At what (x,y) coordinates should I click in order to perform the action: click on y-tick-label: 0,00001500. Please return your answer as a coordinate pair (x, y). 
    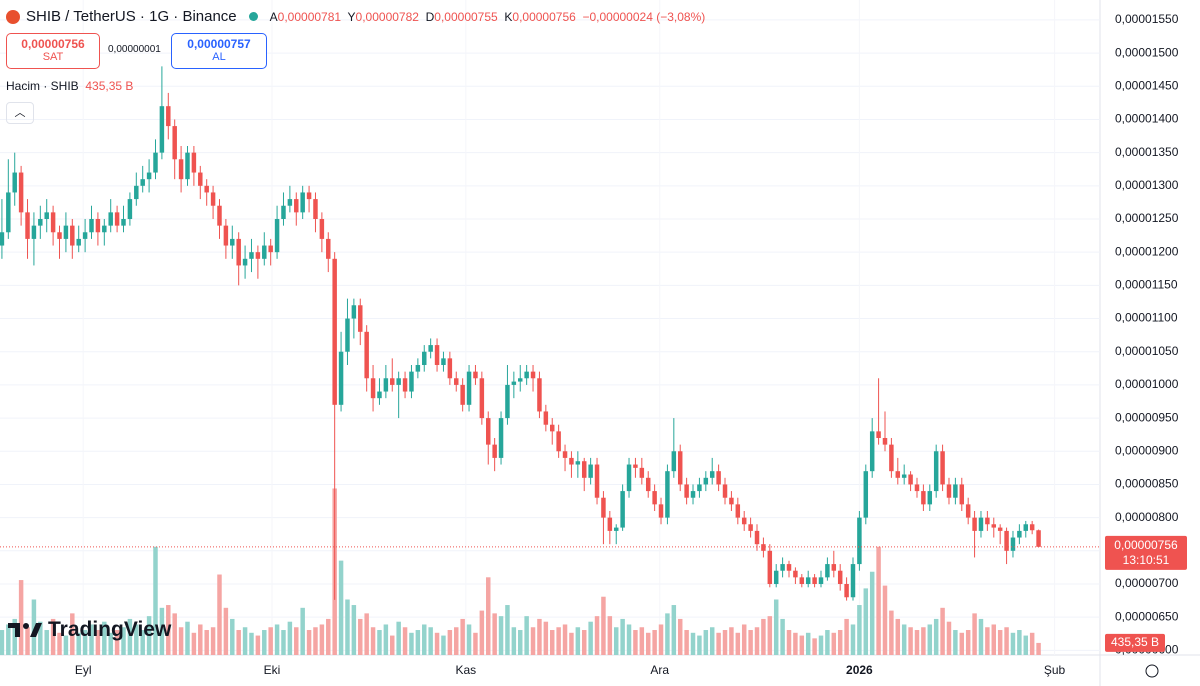
    Looking at the image, I should click on (1147, 52).